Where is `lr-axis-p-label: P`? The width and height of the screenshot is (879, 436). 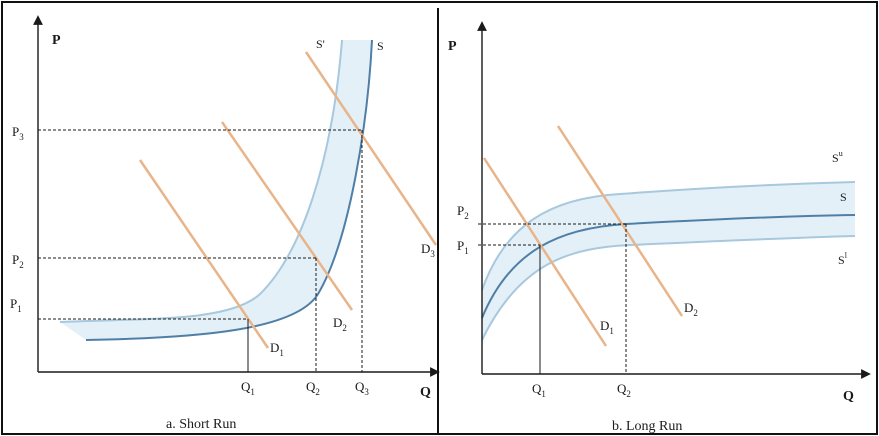 lr-axis-p-label: P is located at coordinates (452, 46).